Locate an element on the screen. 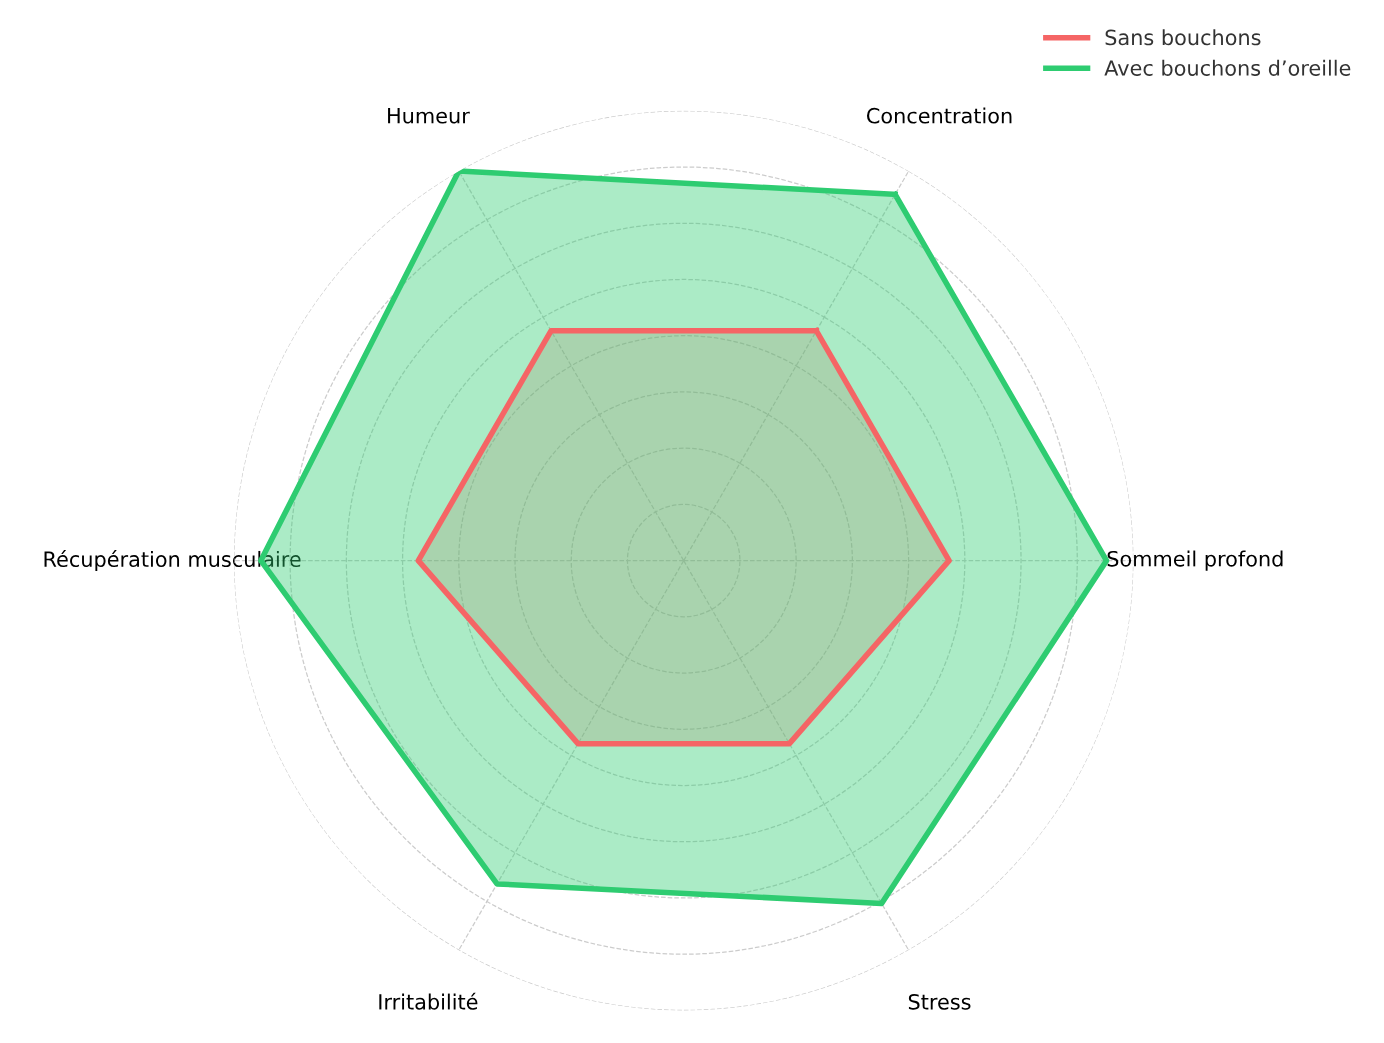  legend-label: Sans bouchons is located at coordinates (1183, 37).